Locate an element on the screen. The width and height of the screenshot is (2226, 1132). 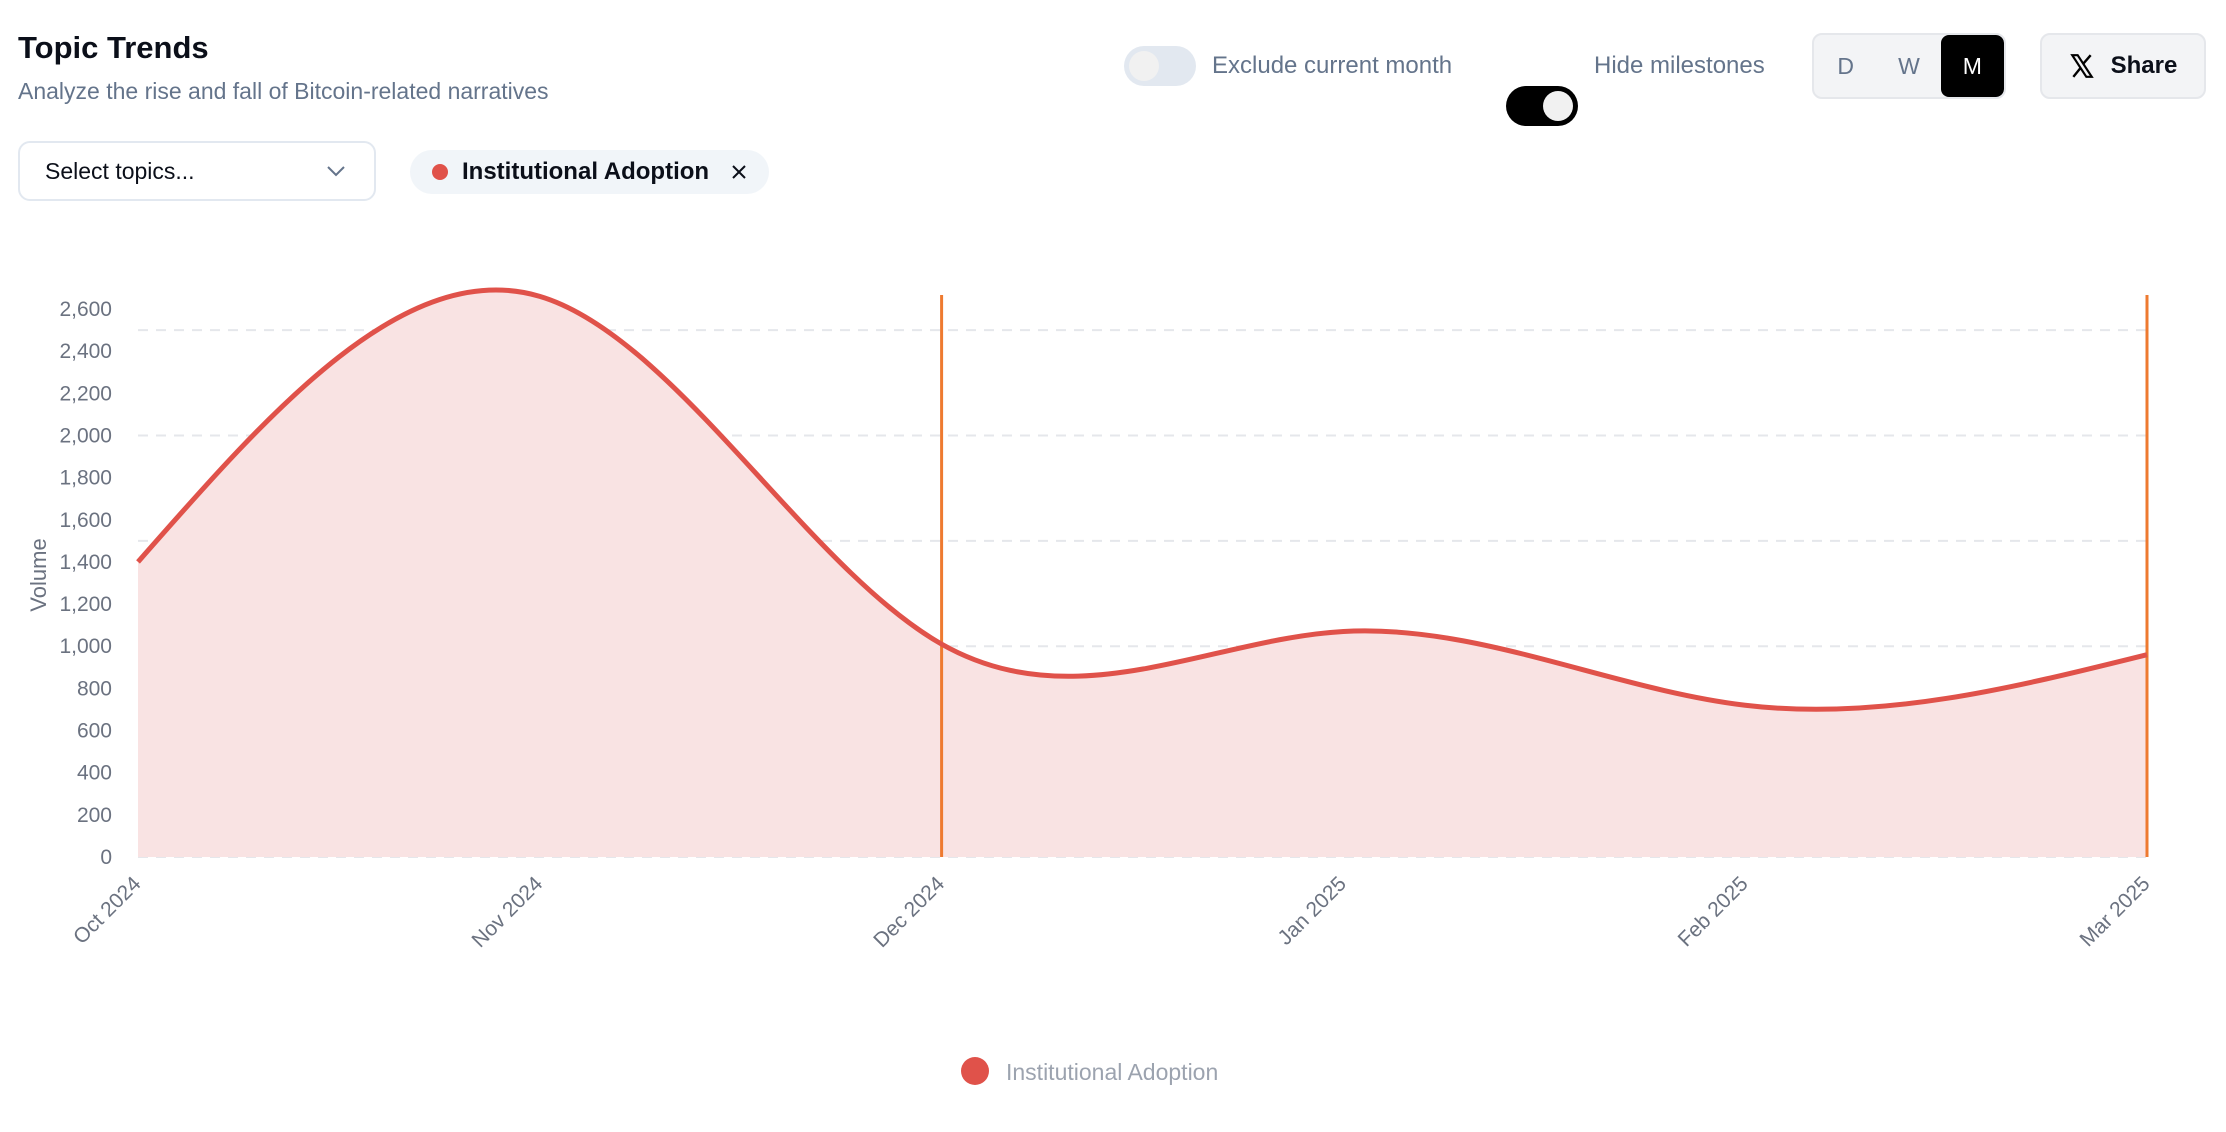
share-label: Share is located at coordinates (2144, 65).